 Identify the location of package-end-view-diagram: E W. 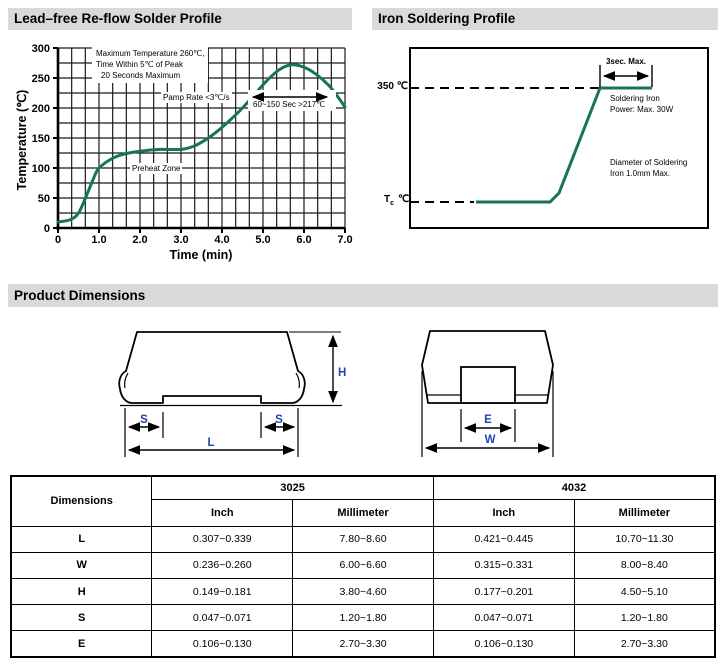
(485, 396).